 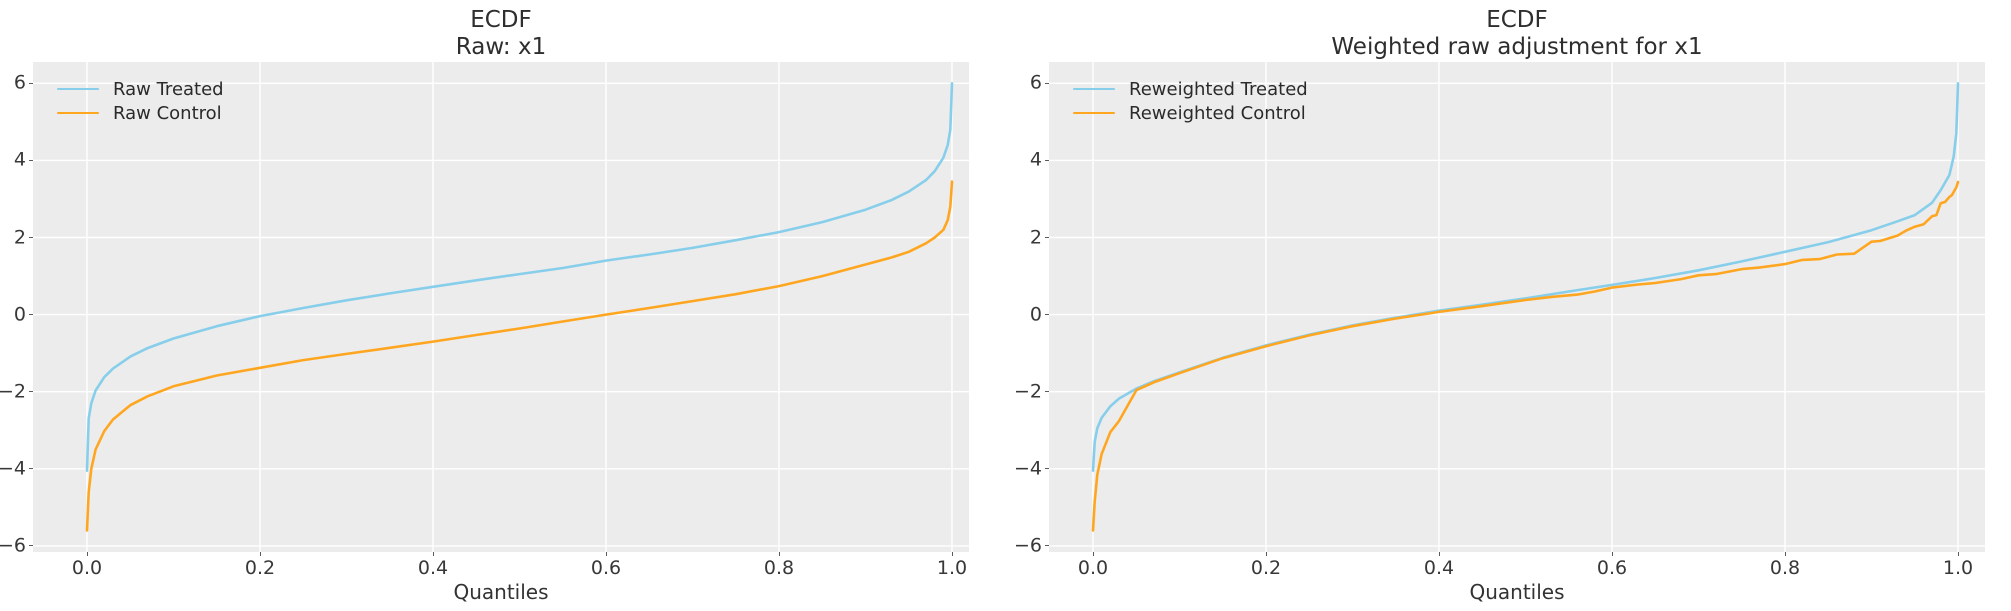 I want to click on left-xaxis-label: Quantiles, so click(x=501, y=592).